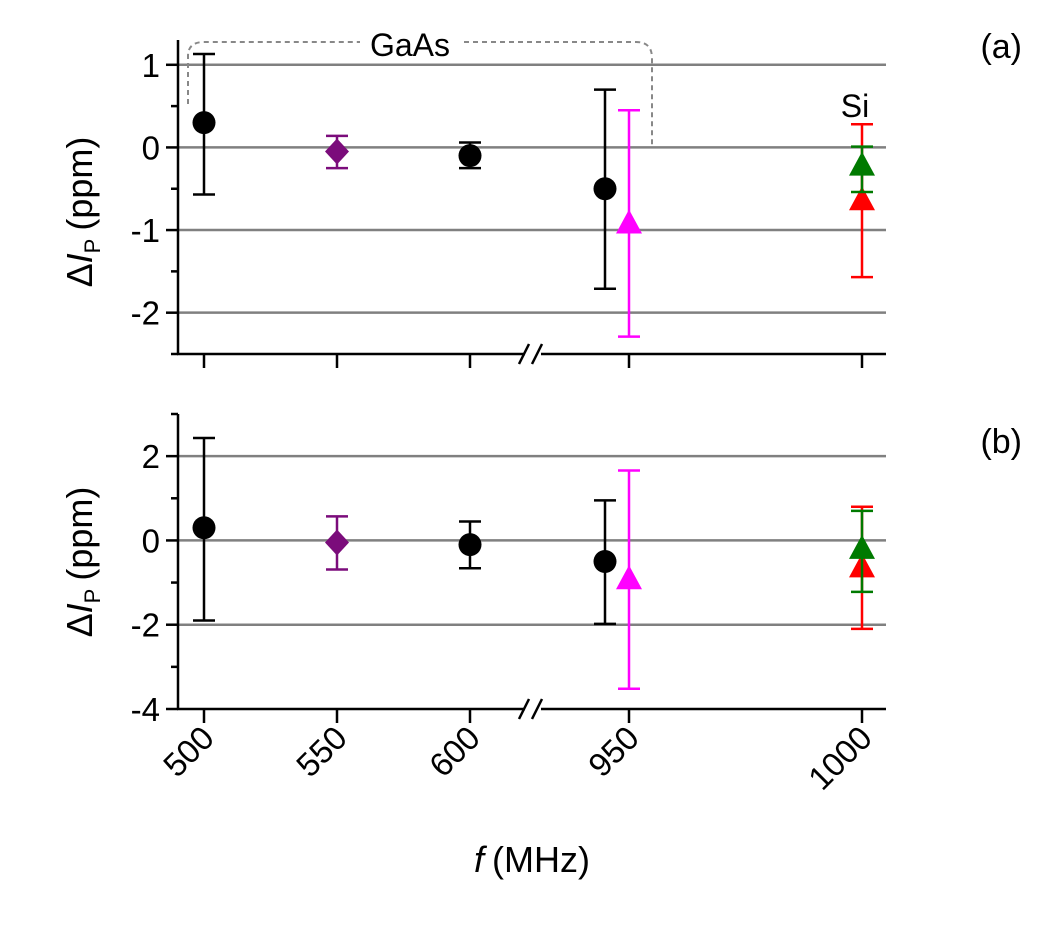  What do you see at coordinates (1001, 47) in the screenshot?
I see `panel-label-a: (a)` at bounding box center [1001, 47].